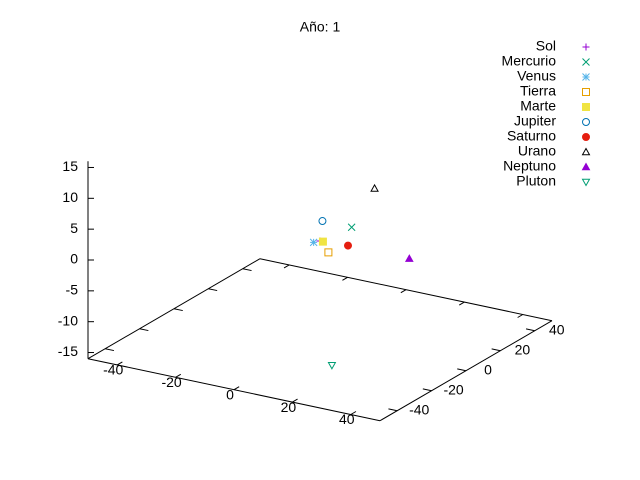 This screenshot has height=480, width=640. What do you see at coordinates (529, 61) in the screenshot?
I see `legend-label: Mercurio` at bounding box center [529, 61].